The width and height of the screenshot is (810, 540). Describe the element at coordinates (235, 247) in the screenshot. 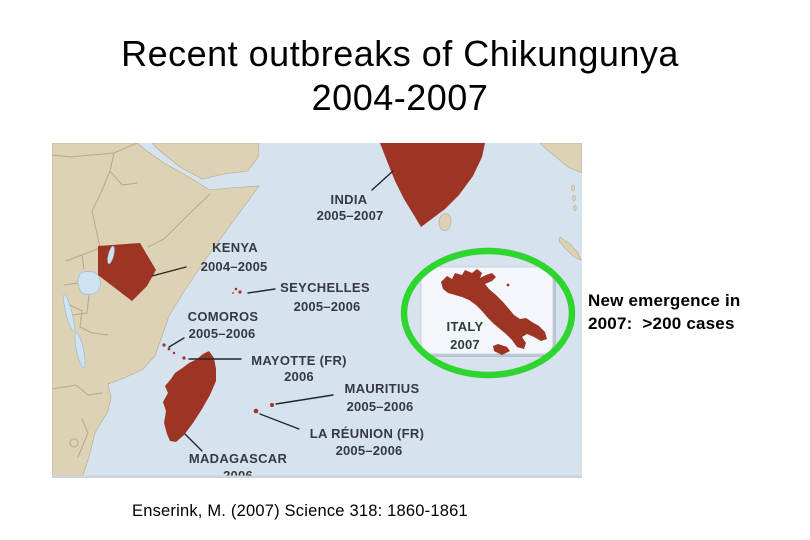

I see `label-kenya: KENYA` at that location.